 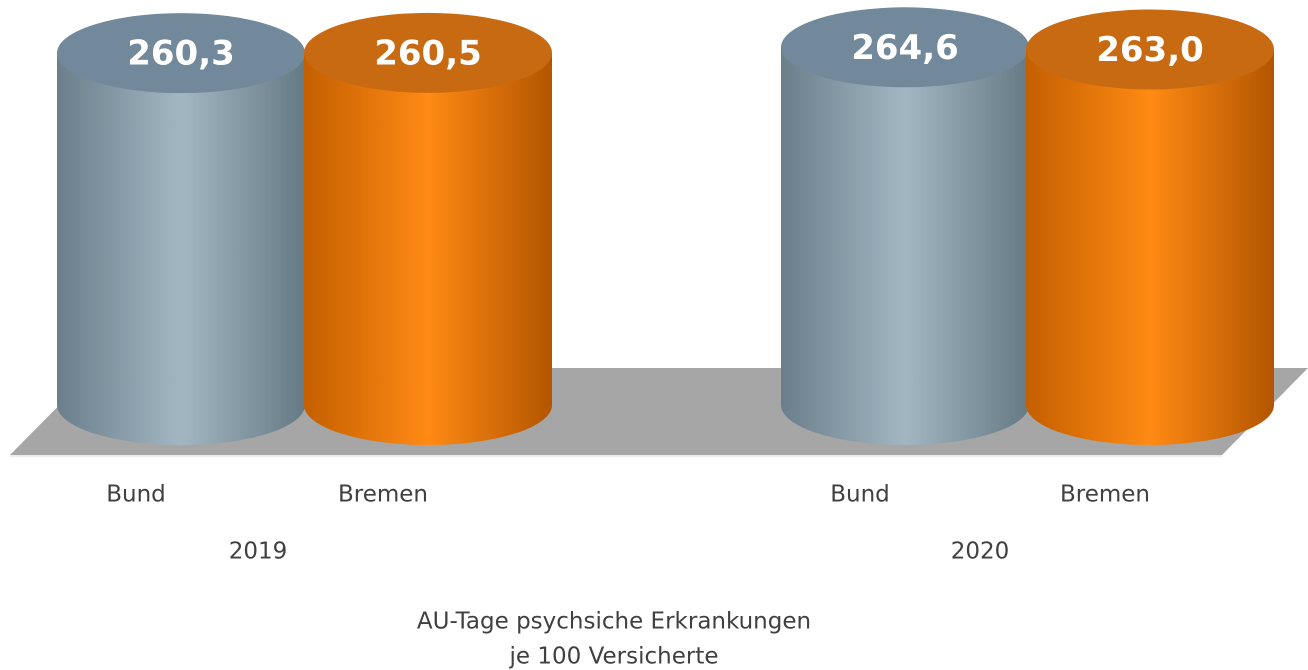 I want to click on data-label: 263,0, so click(x=1150, y=50).